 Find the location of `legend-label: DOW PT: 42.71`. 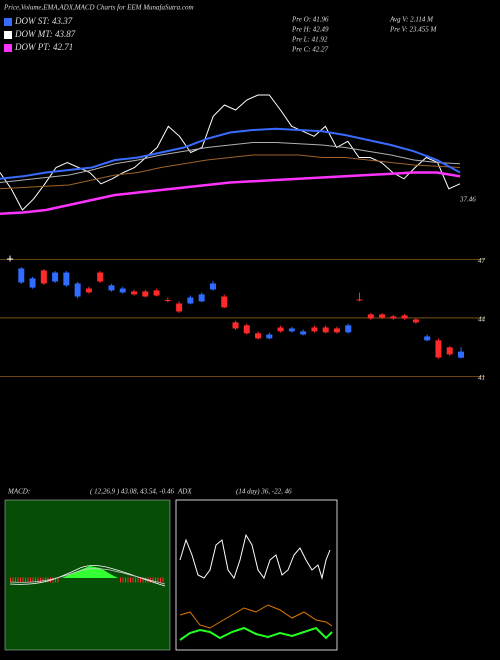

legend-label: DOW PT: 42.71 is located at coordinates (43, 47).